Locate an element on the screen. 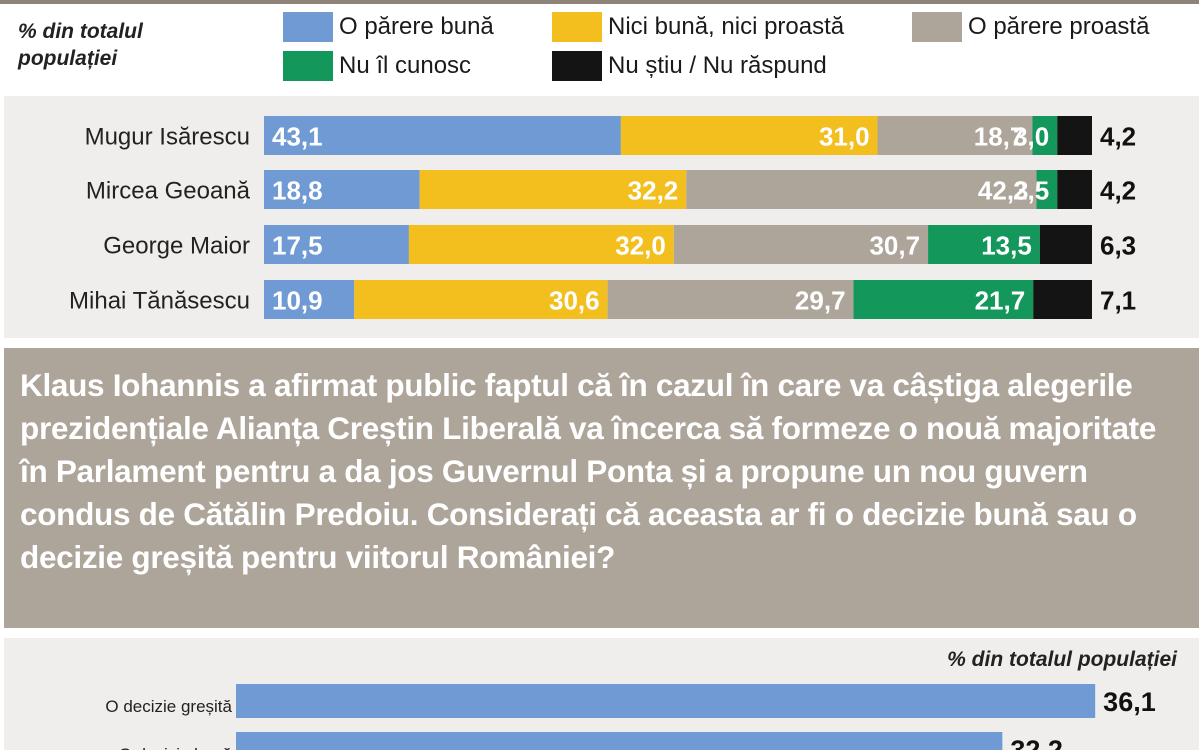  legend-label: O părere bună is located at coordinates (416, 26).